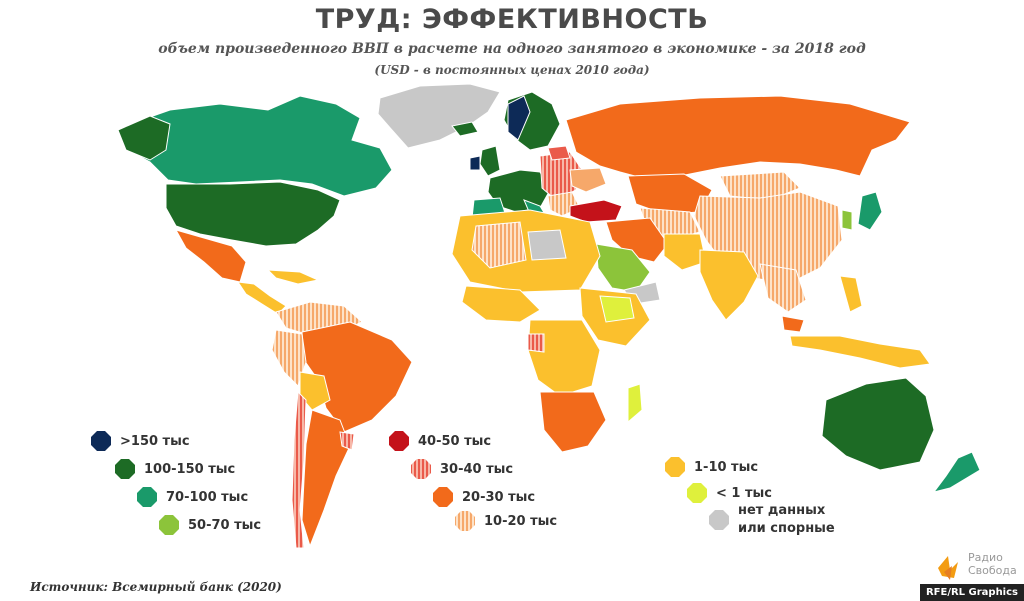  What do you see at coordinates (299, 469) in the screenshot?
I see `region-chile` at bounding box center [299, 469].